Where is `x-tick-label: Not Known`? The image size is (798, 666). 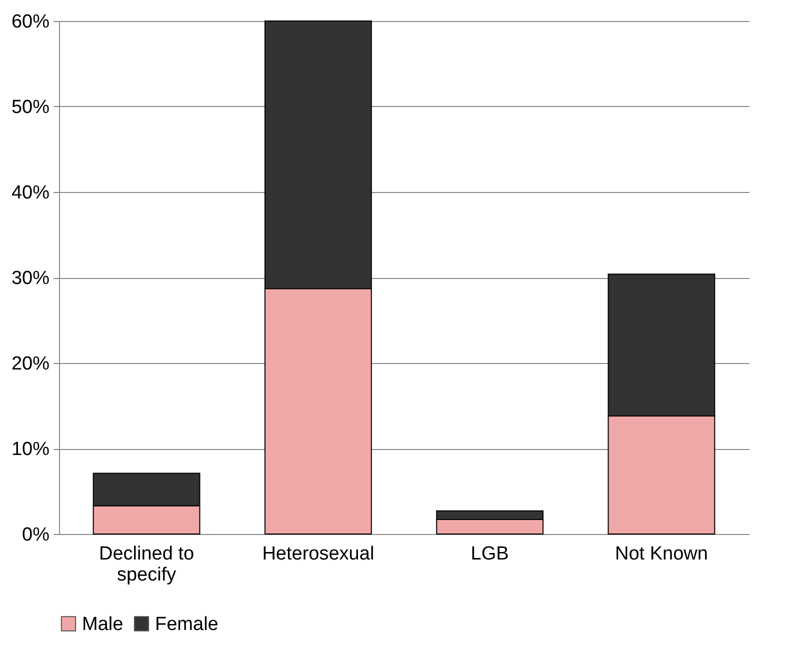
x-tick-label: Not Known is located at coordinates (661, 554).